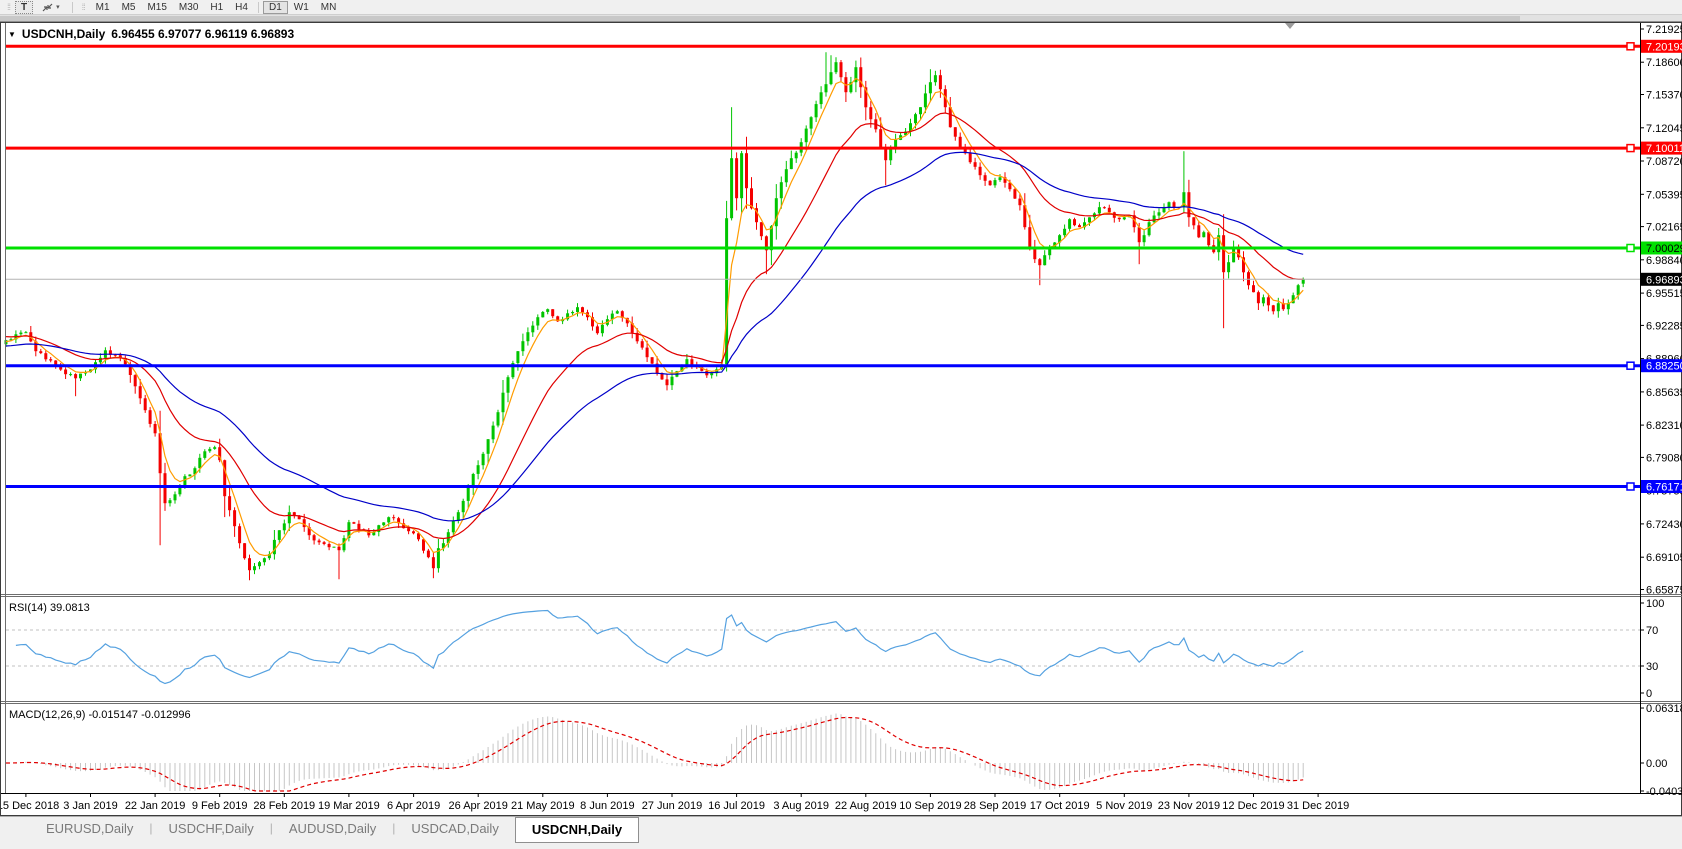 The width and height of the screenshot is (1682, 849). Describe the element at coordinates (930, 806) in the screenshot. I see `svg-text: 10 Sep 2019` at that location.